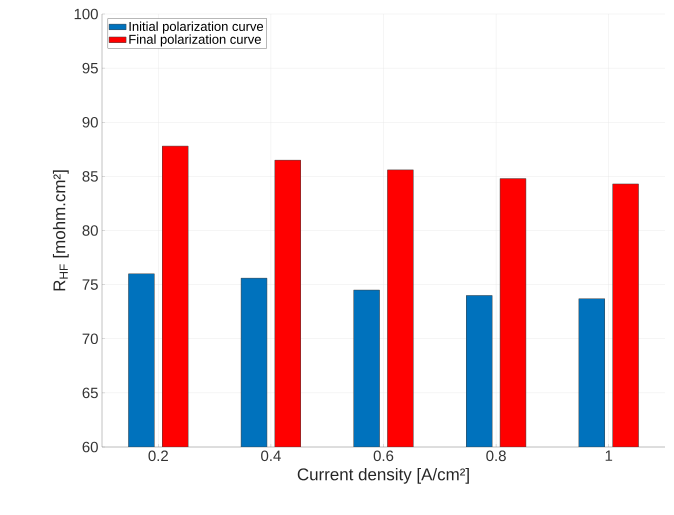 This screenshot has height=515, width=674. I want to click on x-tick-label: 0.4, so click(271, 456).